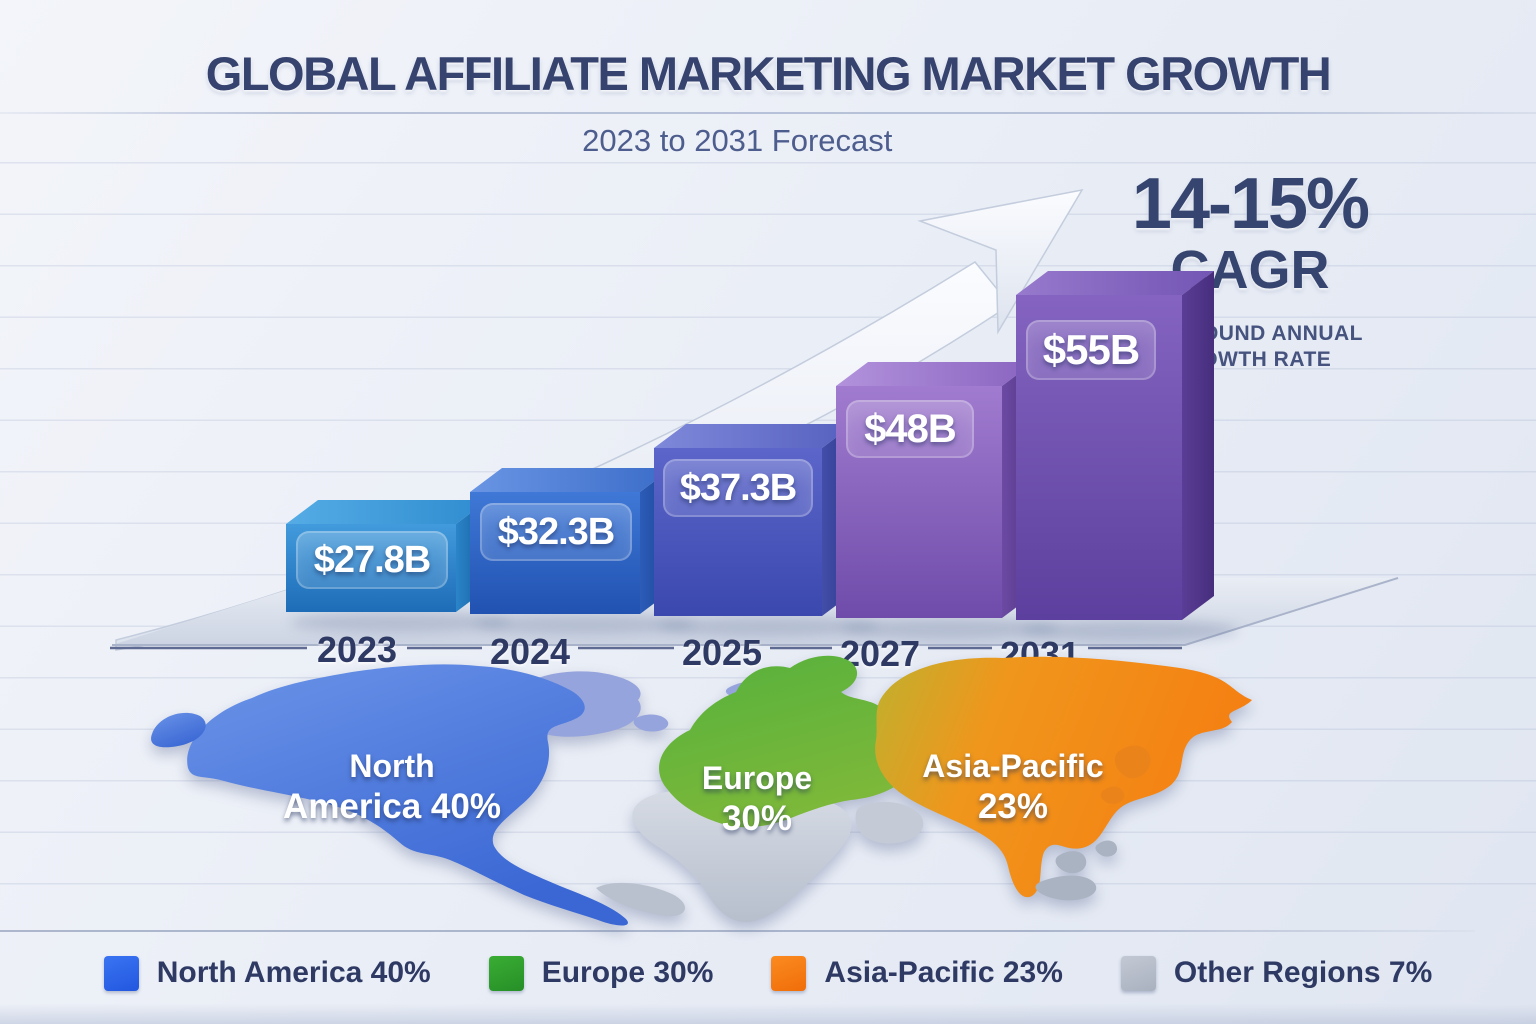  What do you see at coordinates (1013, 766) in the screenshot?
I see `map-label-asia-pacific-line1: Asia-Pacific` at bounding box center [1013, 766].